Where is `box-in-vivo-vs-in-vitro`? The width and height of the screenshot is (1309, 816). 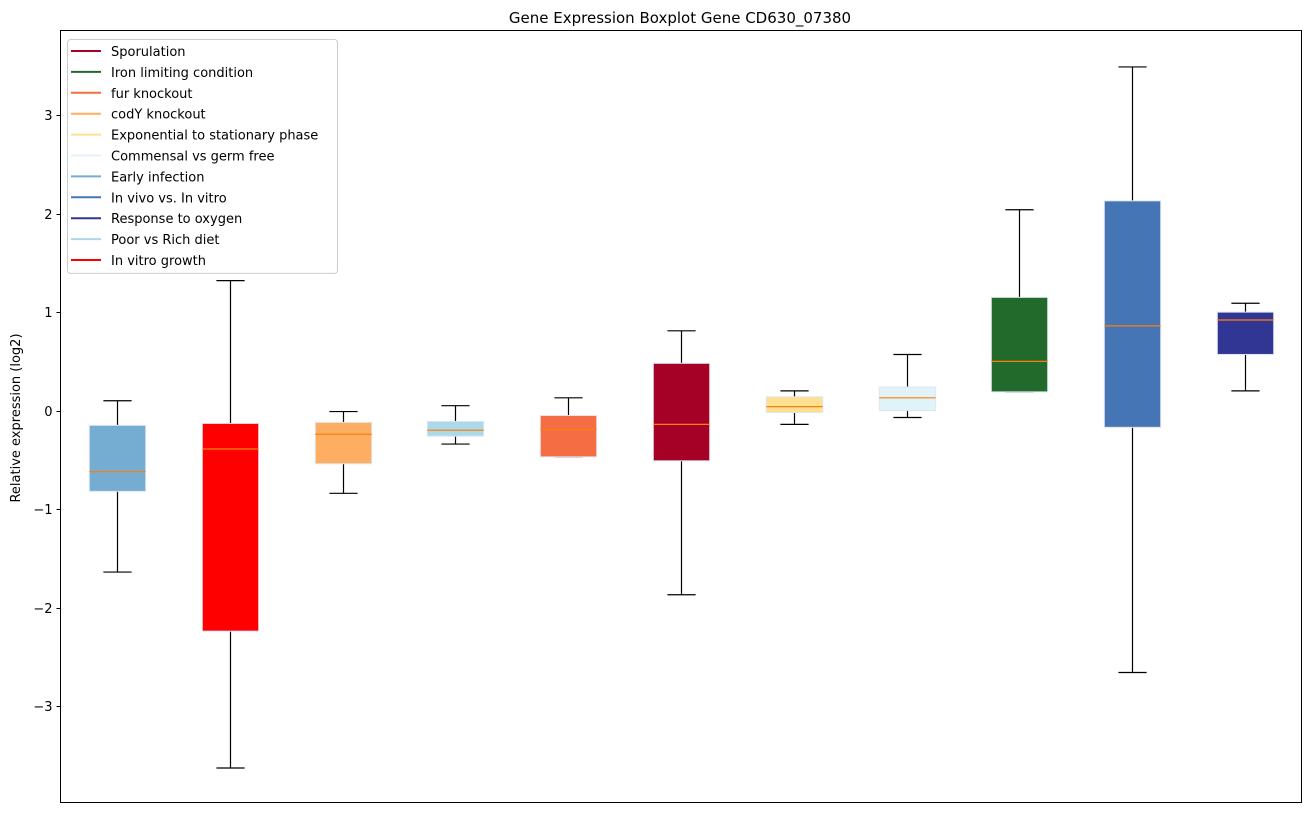 box-in-vivo-vs-in-vitro is located at coordinates (1132, 370).